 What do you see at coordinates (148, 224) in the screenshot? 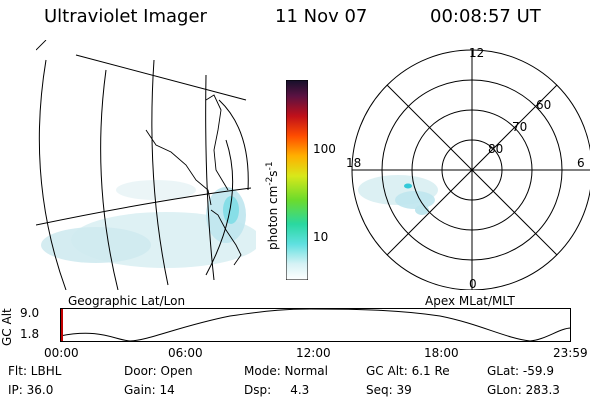
I see `uv-emission-region` at bounding box center [148, 224].